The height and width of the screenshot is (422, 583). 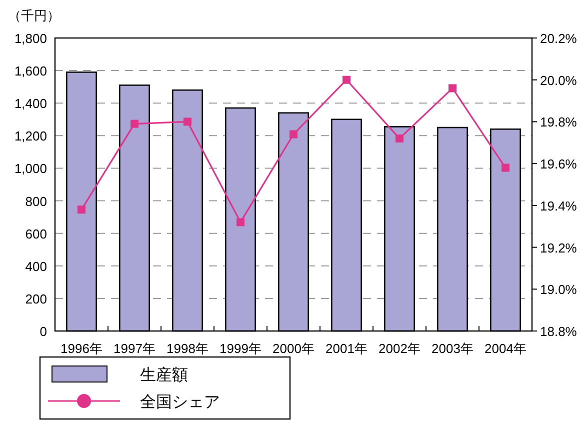 I want to click on x-tick-label: 2004年, so click(x=505, y=348).